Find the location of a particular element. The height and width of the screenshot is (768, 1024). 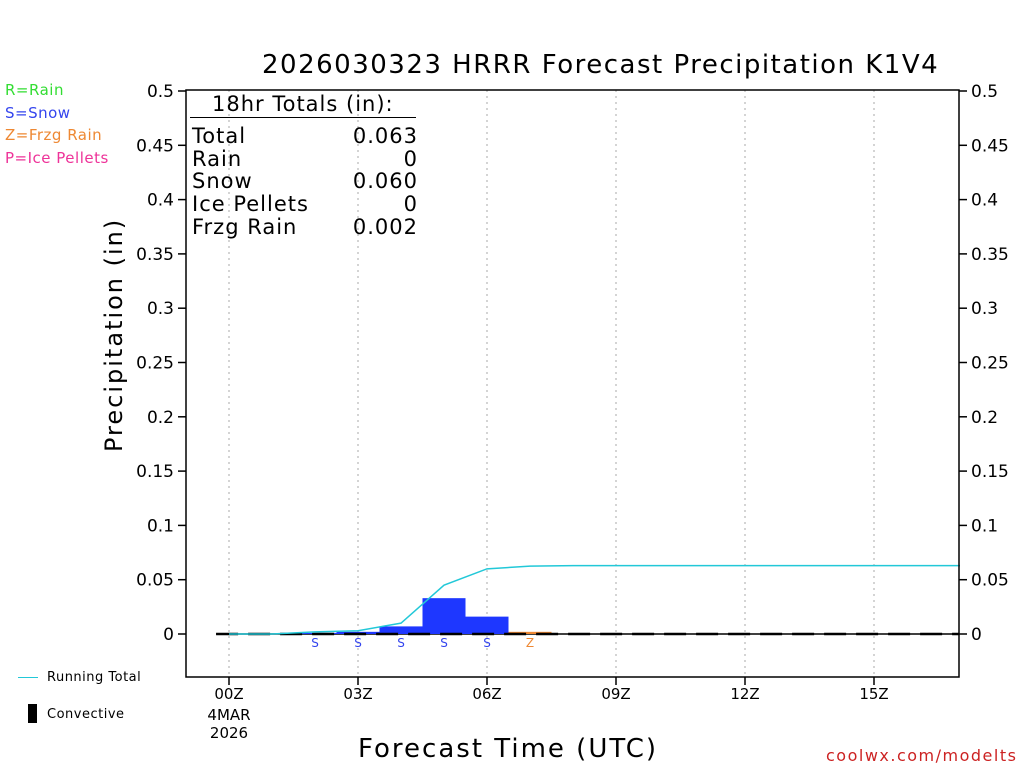

totals-underline is located at coordinates (303, 117).